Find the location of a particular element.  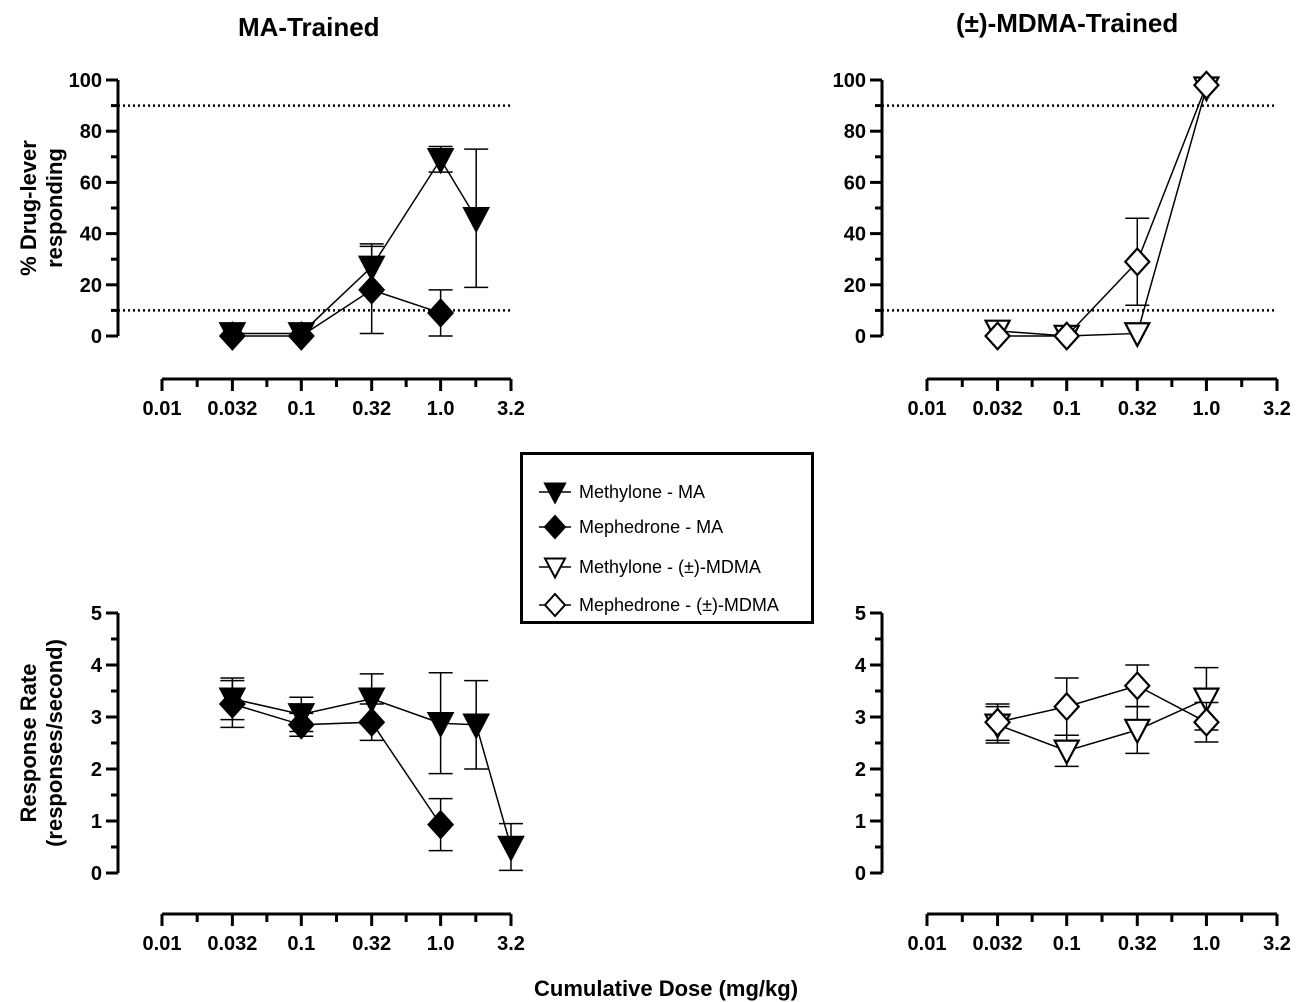

chart-mdma-response-rate: 0 1 2 3 4 5 0.01 0.032 0.1 0.32 1.0 3.2 is located at coordinates (1073, 779).